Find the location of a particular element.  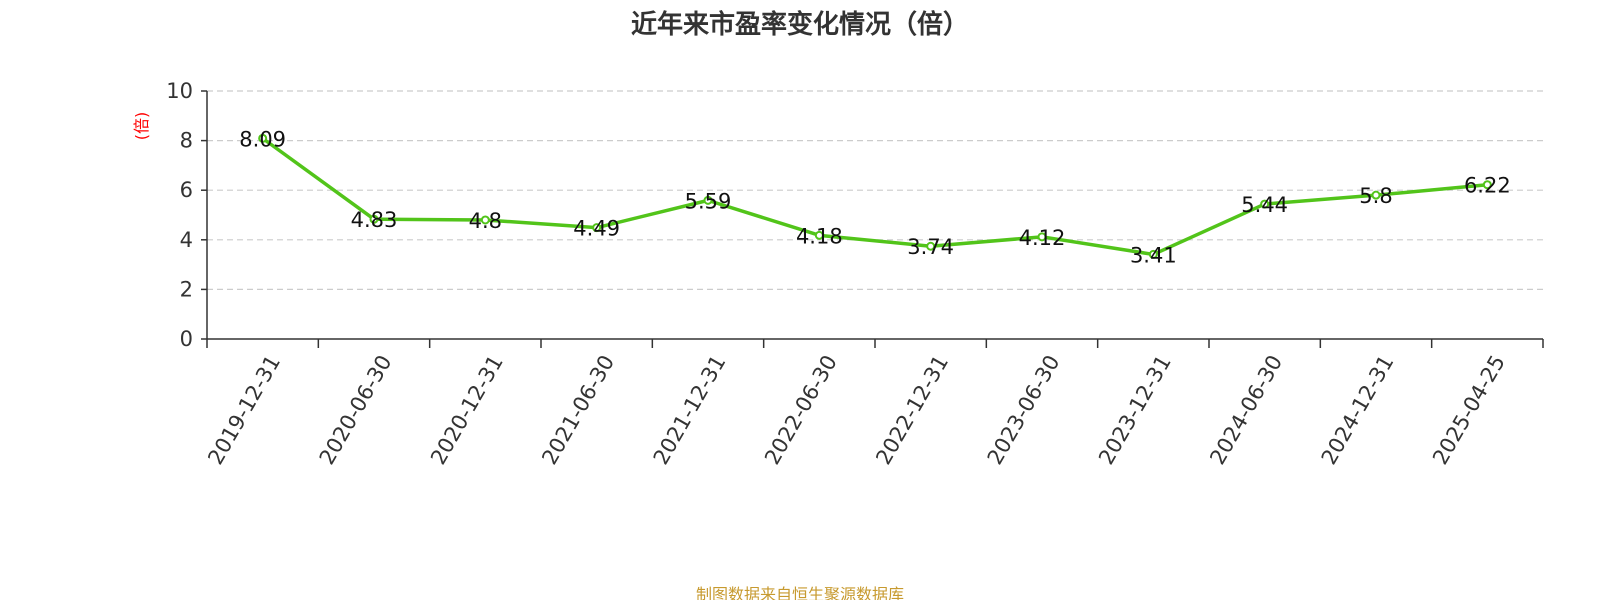

source-note: 制图数据来自恒生聚源数据库 is located at coordinates (799, 592).